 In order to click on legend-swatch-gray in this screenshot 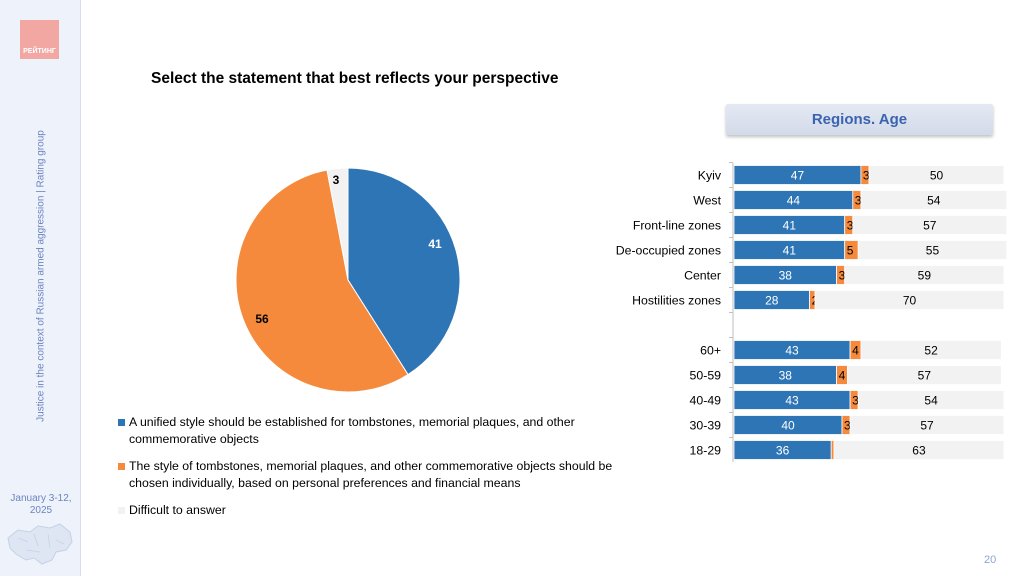, I will do `click(121, 510)`.